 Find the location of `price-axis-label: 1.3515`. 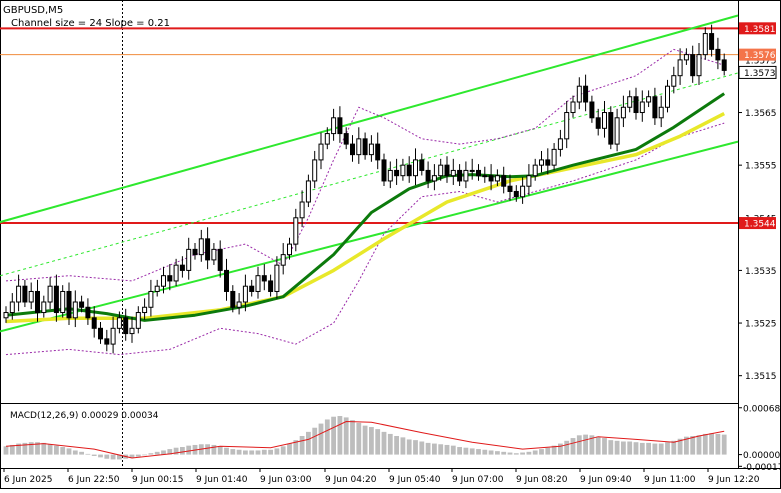

price-axis-label: 1.3515 is located at coordinates (761, 377).